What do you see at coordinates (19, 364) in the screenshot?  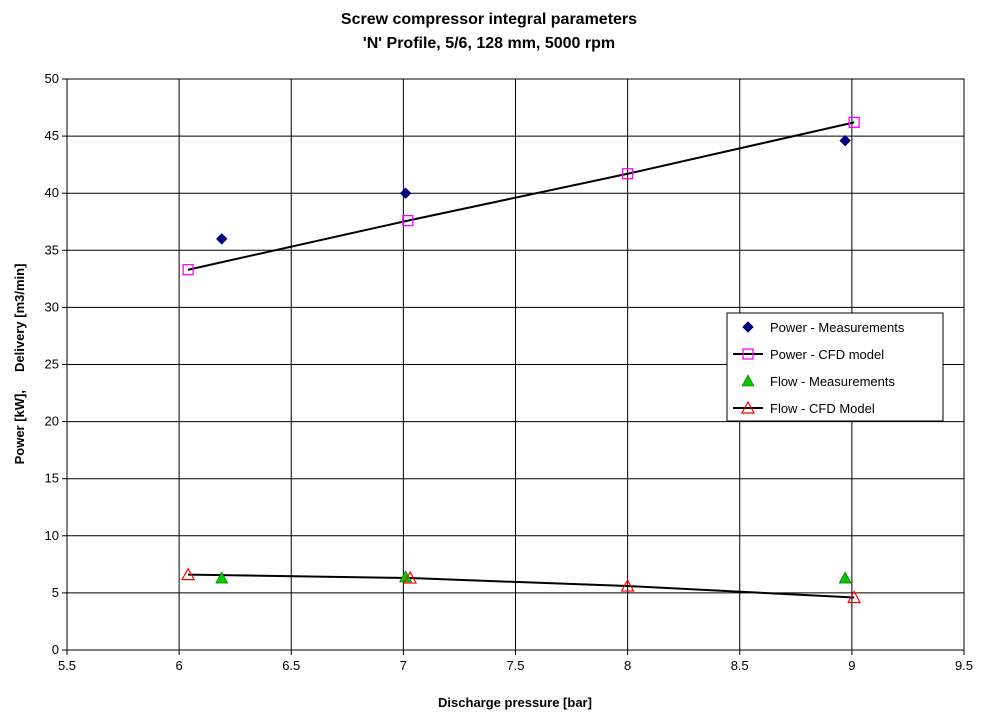 I see `y-axis-label: Power [kW], Delivery [m3/min]` at bounding box center [19, 364].